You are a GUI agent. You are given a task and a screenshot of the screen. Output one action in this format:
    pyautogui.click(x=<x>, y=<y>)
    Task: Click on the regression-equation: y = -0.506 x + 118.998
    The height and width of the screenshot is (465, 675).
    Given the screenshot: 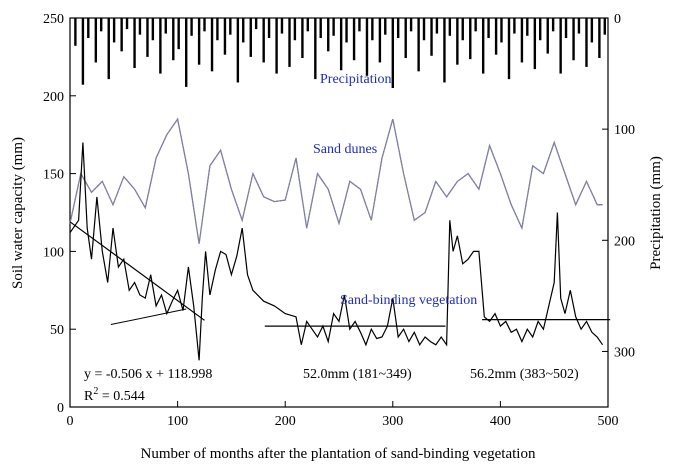 What is the action you would take?
    pyautogui.click(x=148, y=374)
    